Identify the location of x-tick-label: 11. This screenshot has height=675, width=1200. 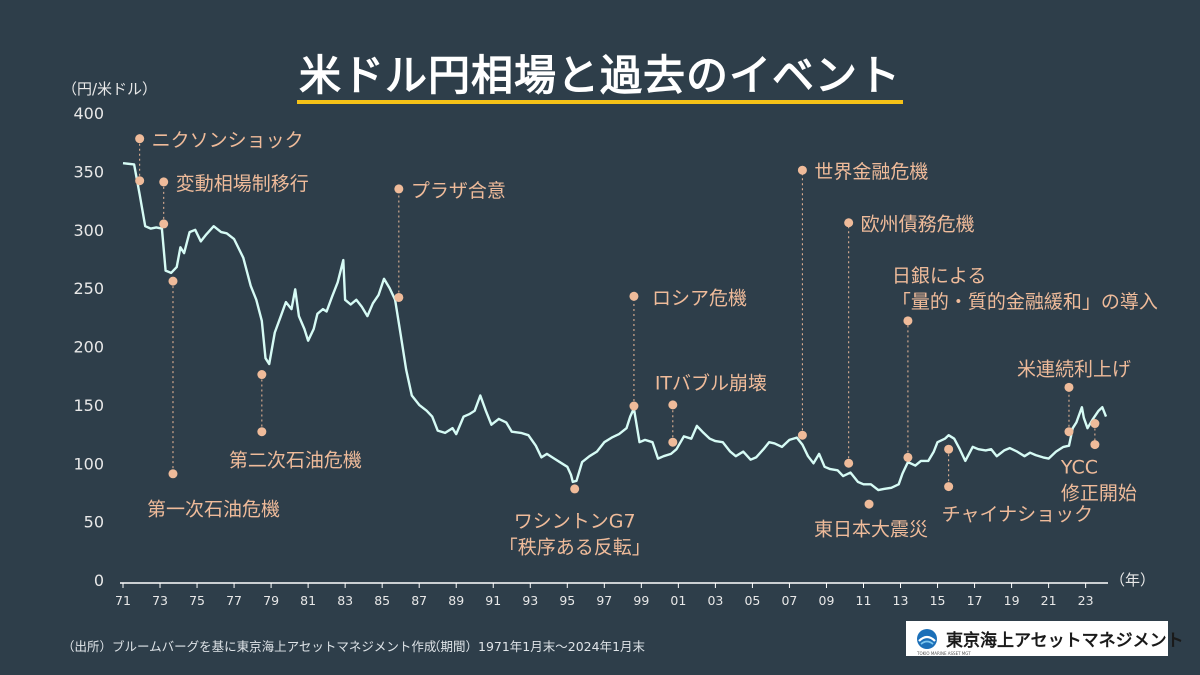
(864, 600).